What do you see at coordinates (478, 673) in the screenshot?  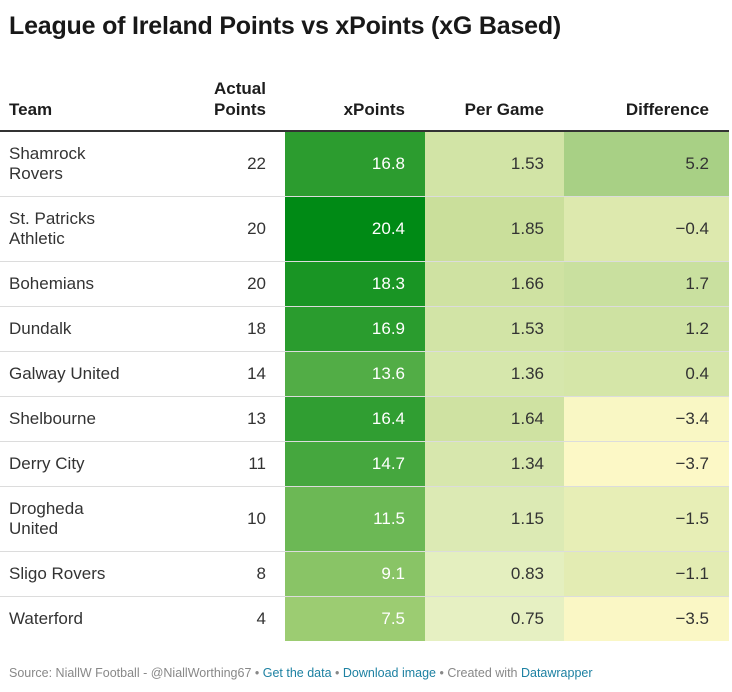 I see `footer-created-with: • Created with` at bounding box center [478, 673].